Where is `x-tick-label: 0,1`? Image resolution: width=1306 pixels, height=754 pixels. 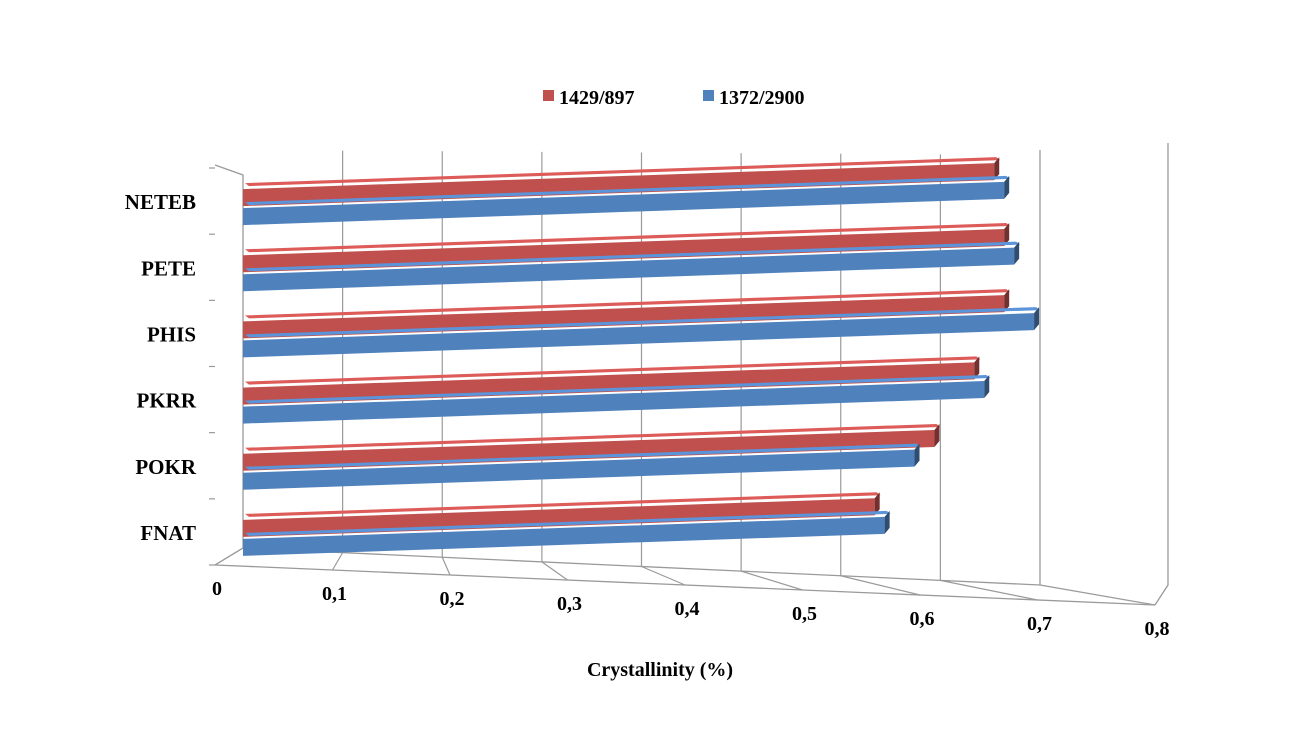 x-tick-label: 0,1 is located at coordinates (334, 594).